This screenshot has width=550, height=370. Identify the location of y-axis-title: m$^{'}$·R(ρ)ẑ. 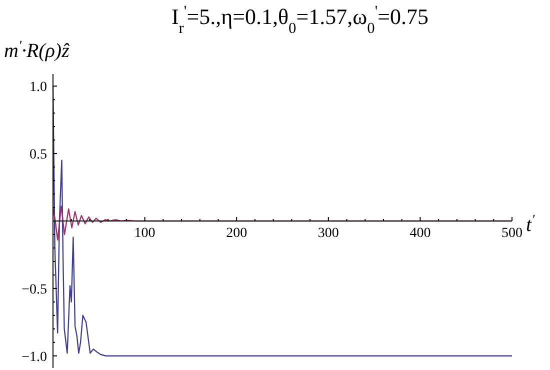
(37, 50).